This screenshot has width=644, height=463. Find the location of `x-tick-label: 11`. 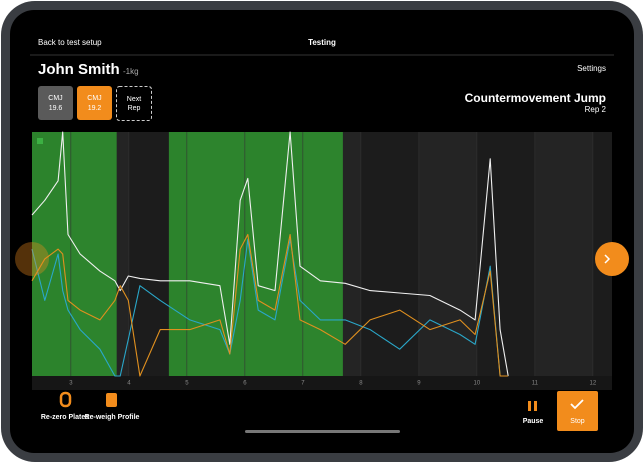

x-tick-label: 11 is located at coordinates (535, 384).